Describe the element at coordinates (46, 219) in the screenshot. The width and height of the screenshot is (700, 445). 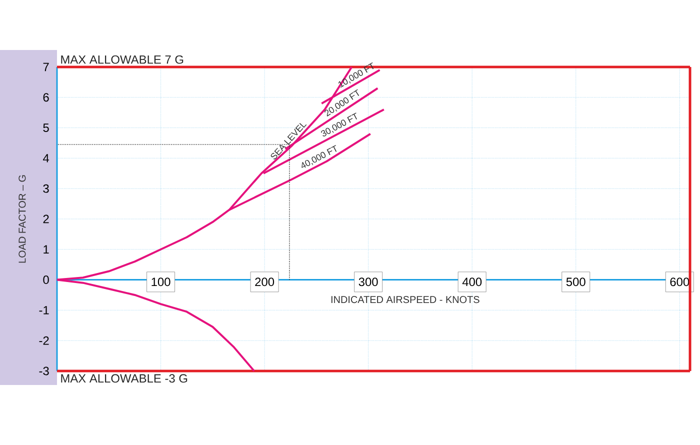
I see `y-tick-label: 2` at that location.